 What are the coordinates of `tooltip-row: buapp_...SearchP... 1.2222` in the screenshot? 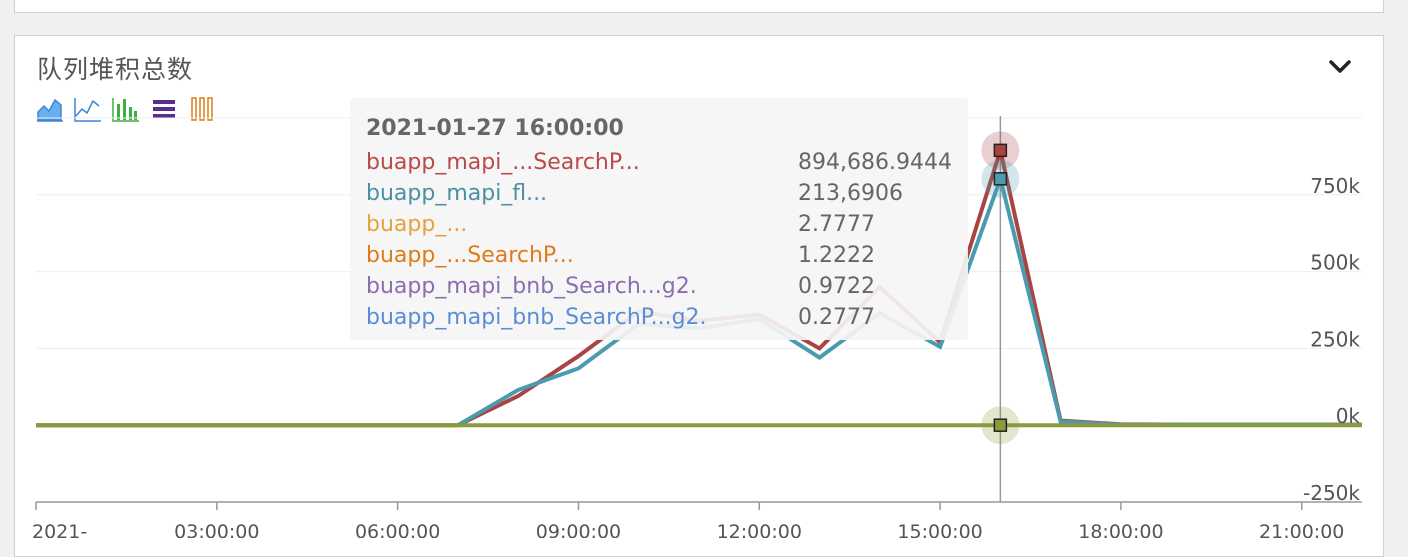 It's located at (661, 258).